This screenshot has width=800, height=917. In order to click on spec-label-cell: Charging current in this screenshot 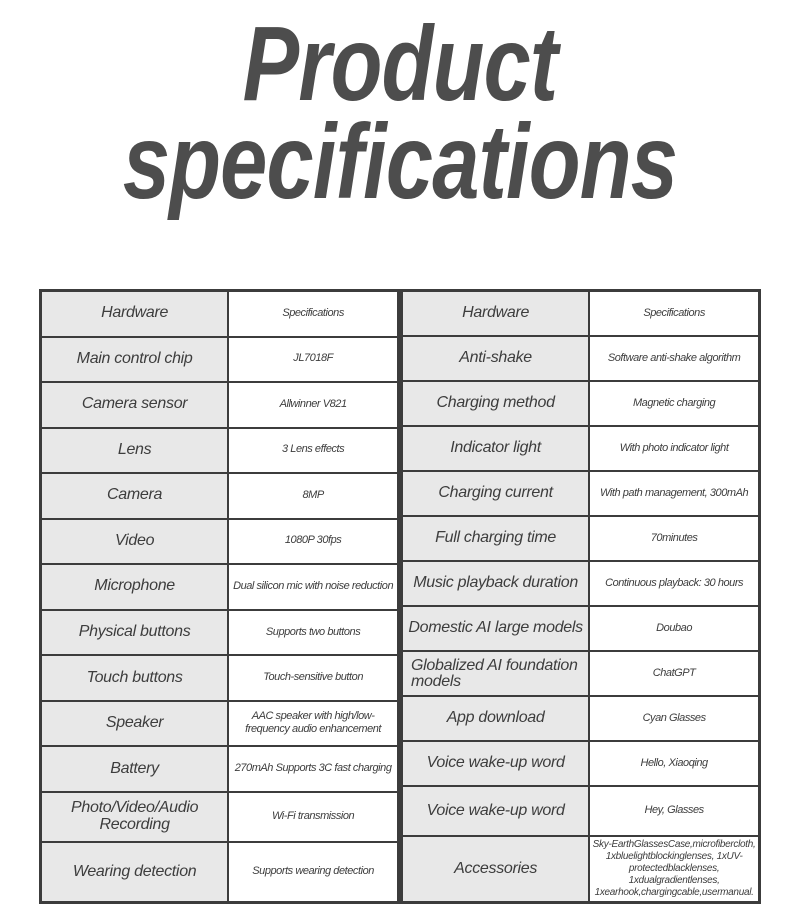, I will do `click(495, 494)`.